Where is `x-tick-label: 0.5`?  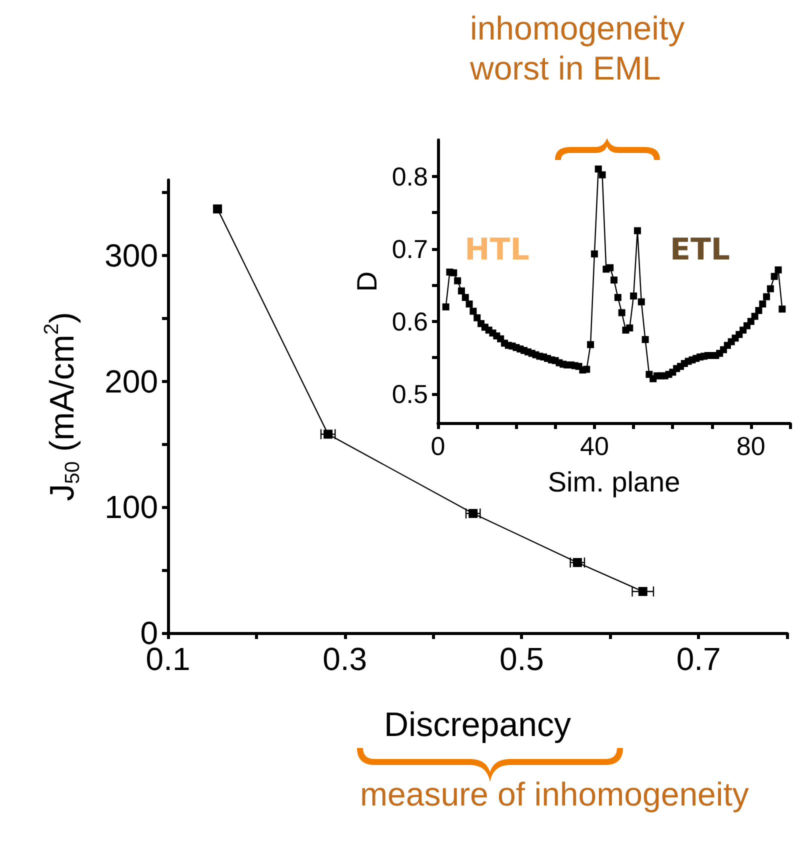
x-tick-label: 0.5 is located at coordinates (521, 659).